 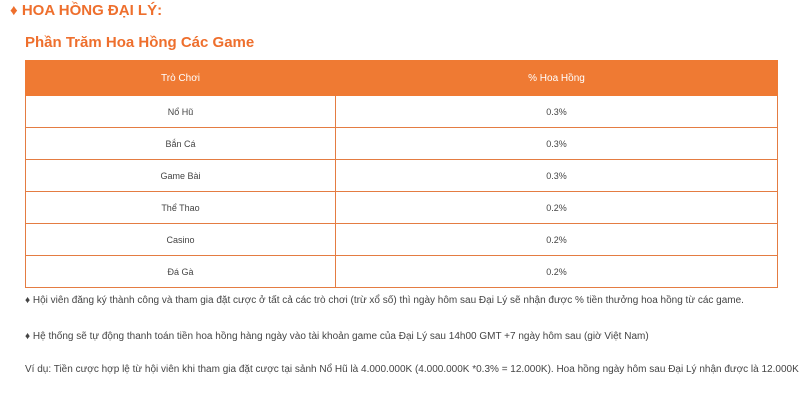 What do you see at coordinates (180, 207) in the screenshot?
I see `game-name: Thể Thao` at bounding box center [180, 207].